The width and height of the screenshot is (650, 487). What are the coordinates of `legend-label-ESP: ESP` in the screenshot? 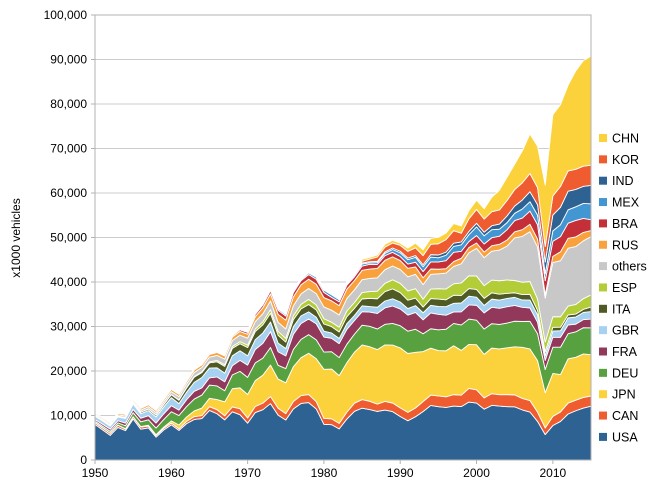 It's located at (624, 288).